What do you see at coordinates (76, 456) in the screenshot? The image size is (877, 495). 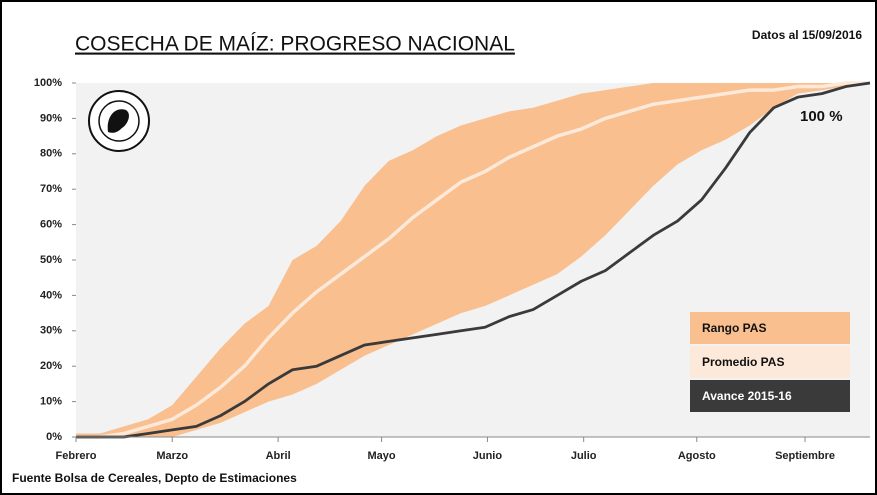 I see `x-tick-label: Febrero` at bounding box center [76, 456].